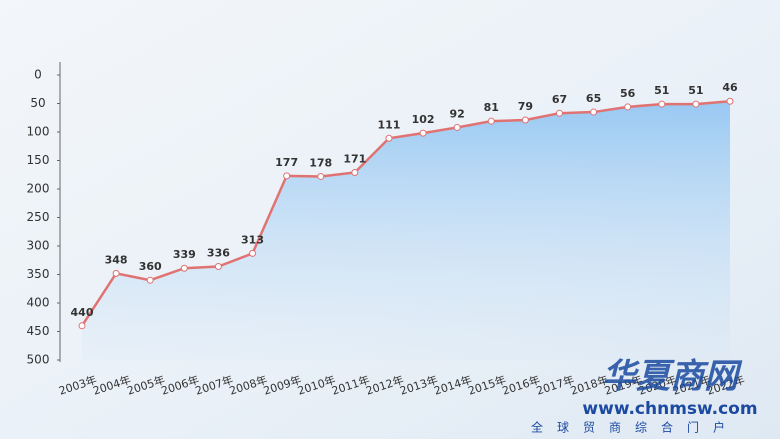 The image size is (780, 439). Describe the element at coordinates (491, 107) in the screenshot. I see `value-label: 81` at that location.